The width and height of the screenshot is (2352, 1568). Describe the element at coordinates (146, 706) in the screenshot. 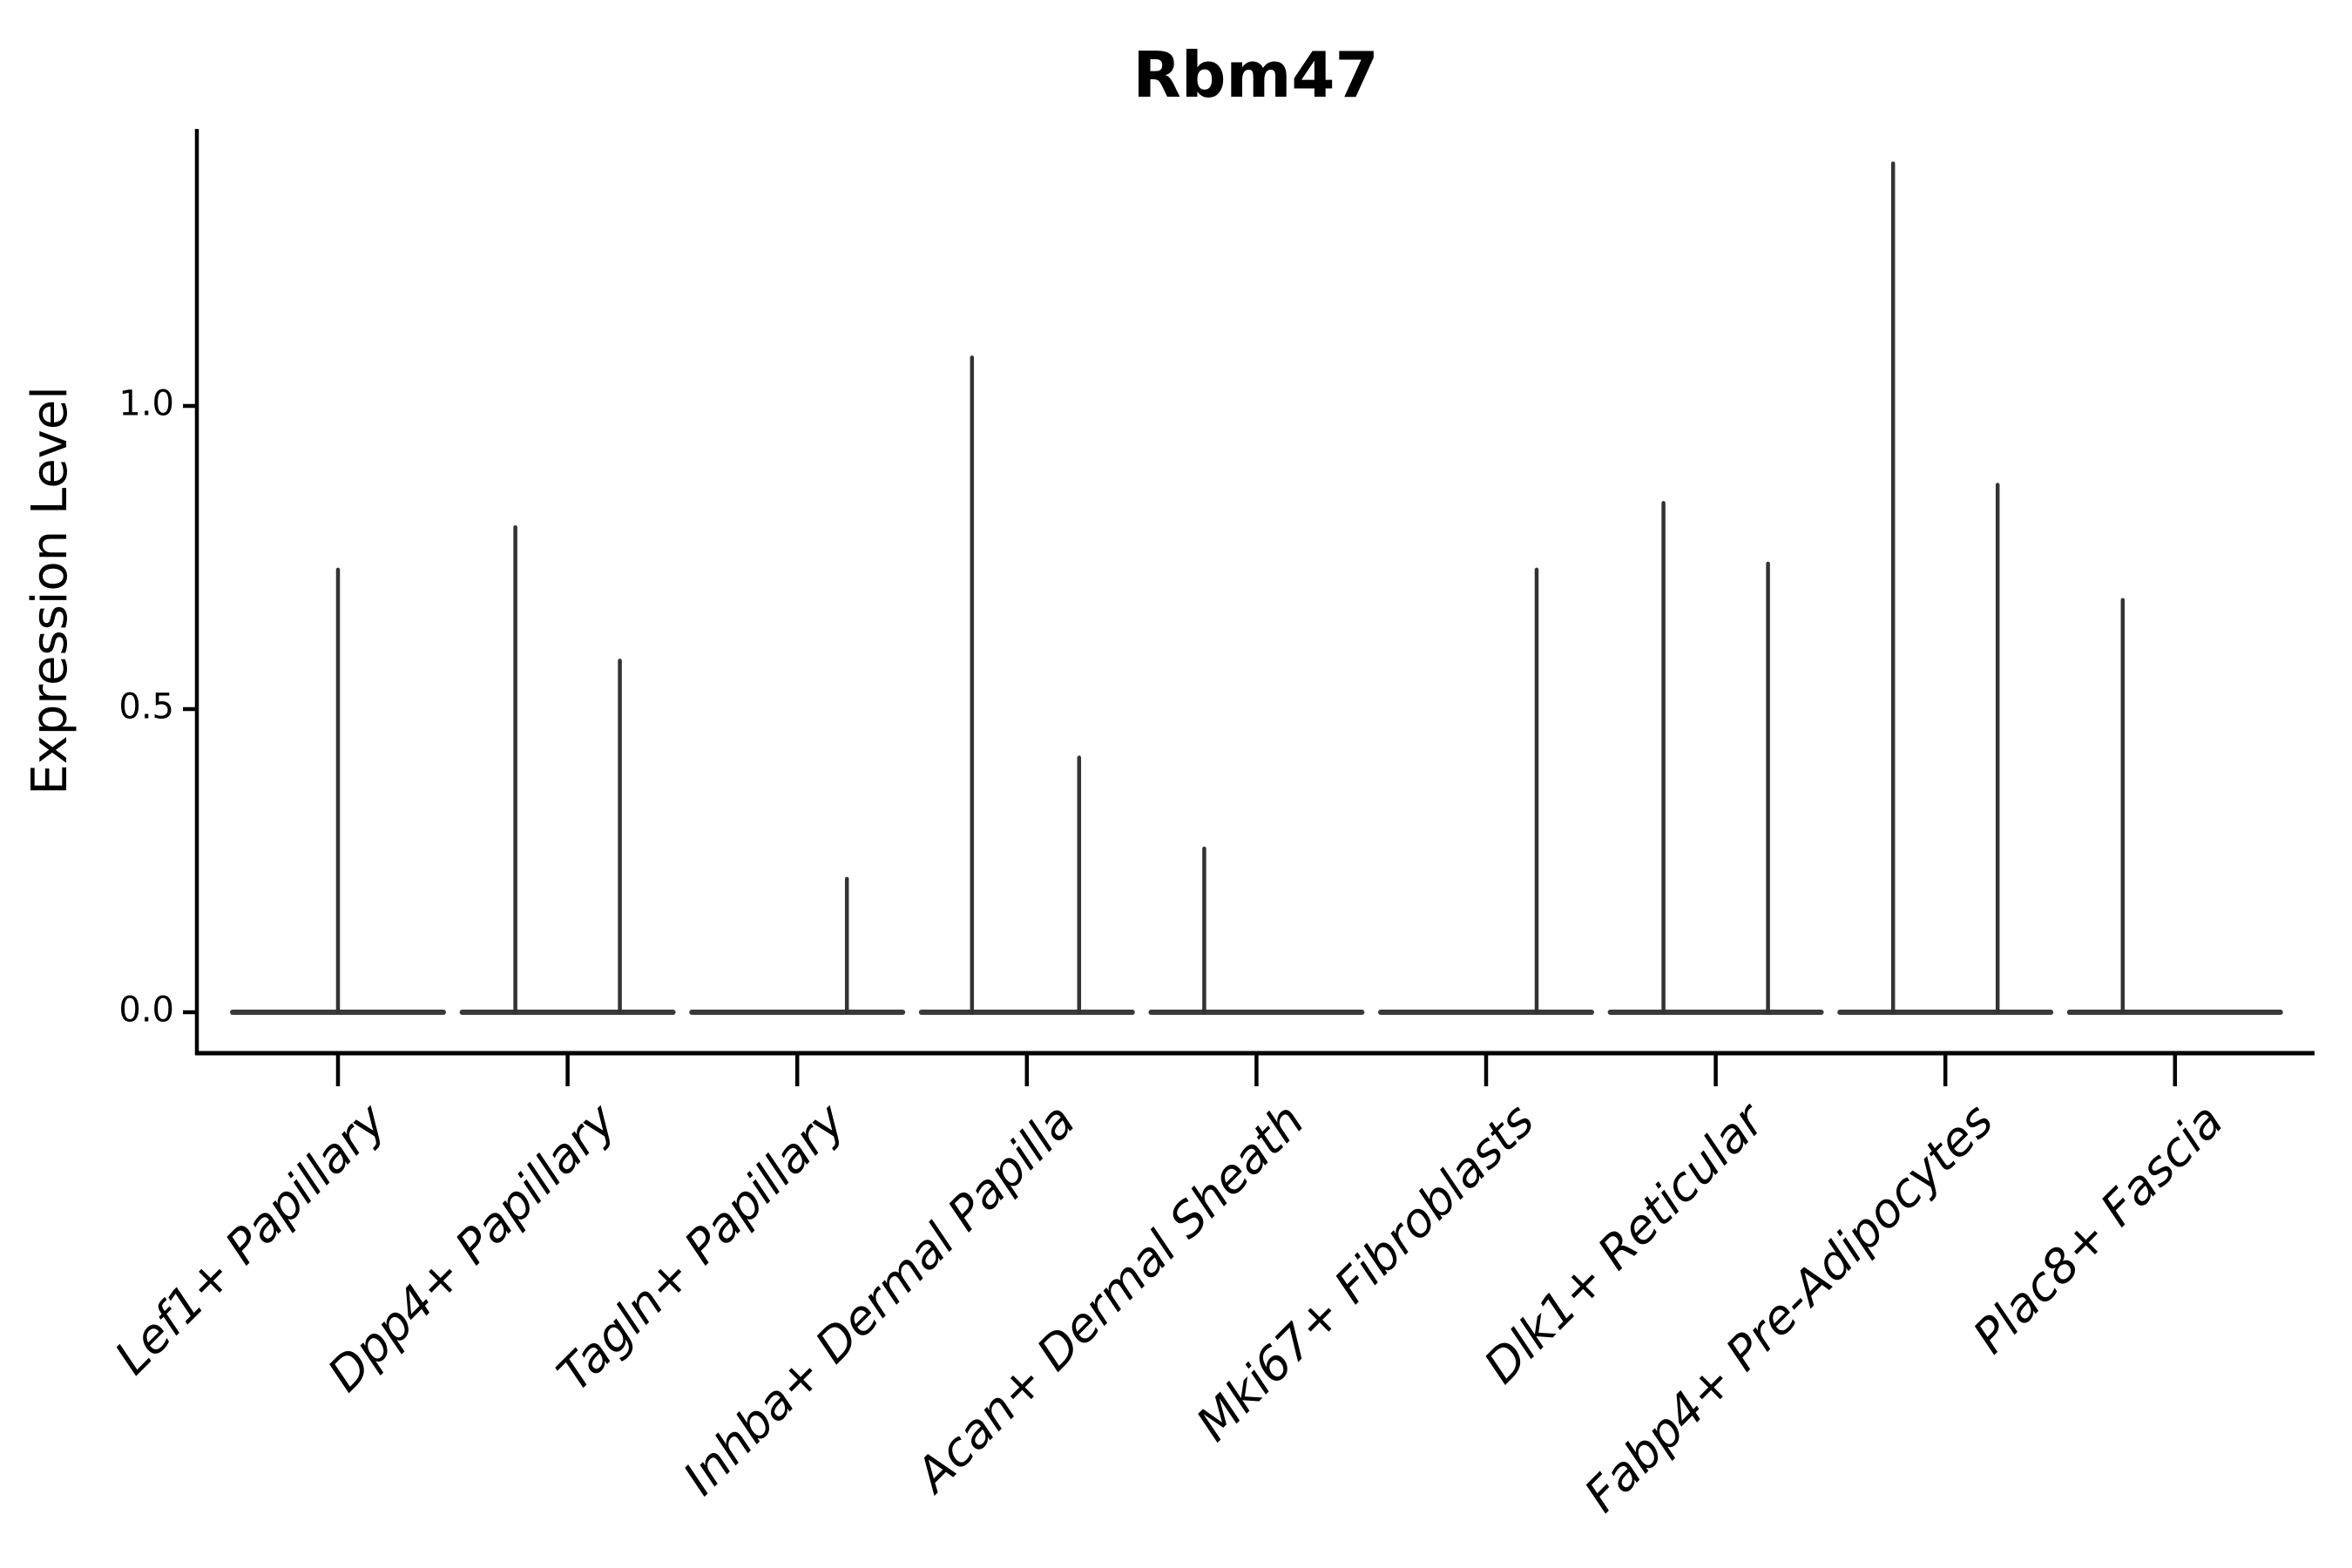

I see `y-tick-label: 0.5` at that location.